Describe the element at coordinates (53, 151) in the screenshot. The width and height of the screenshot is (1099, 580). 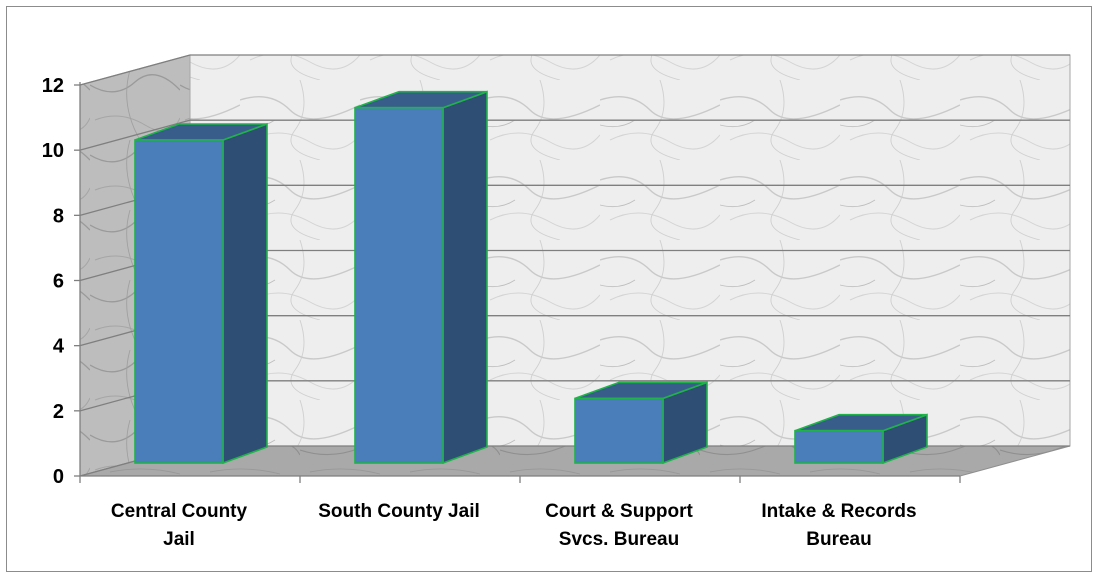
I see `y-tick-label: 10` at that location.